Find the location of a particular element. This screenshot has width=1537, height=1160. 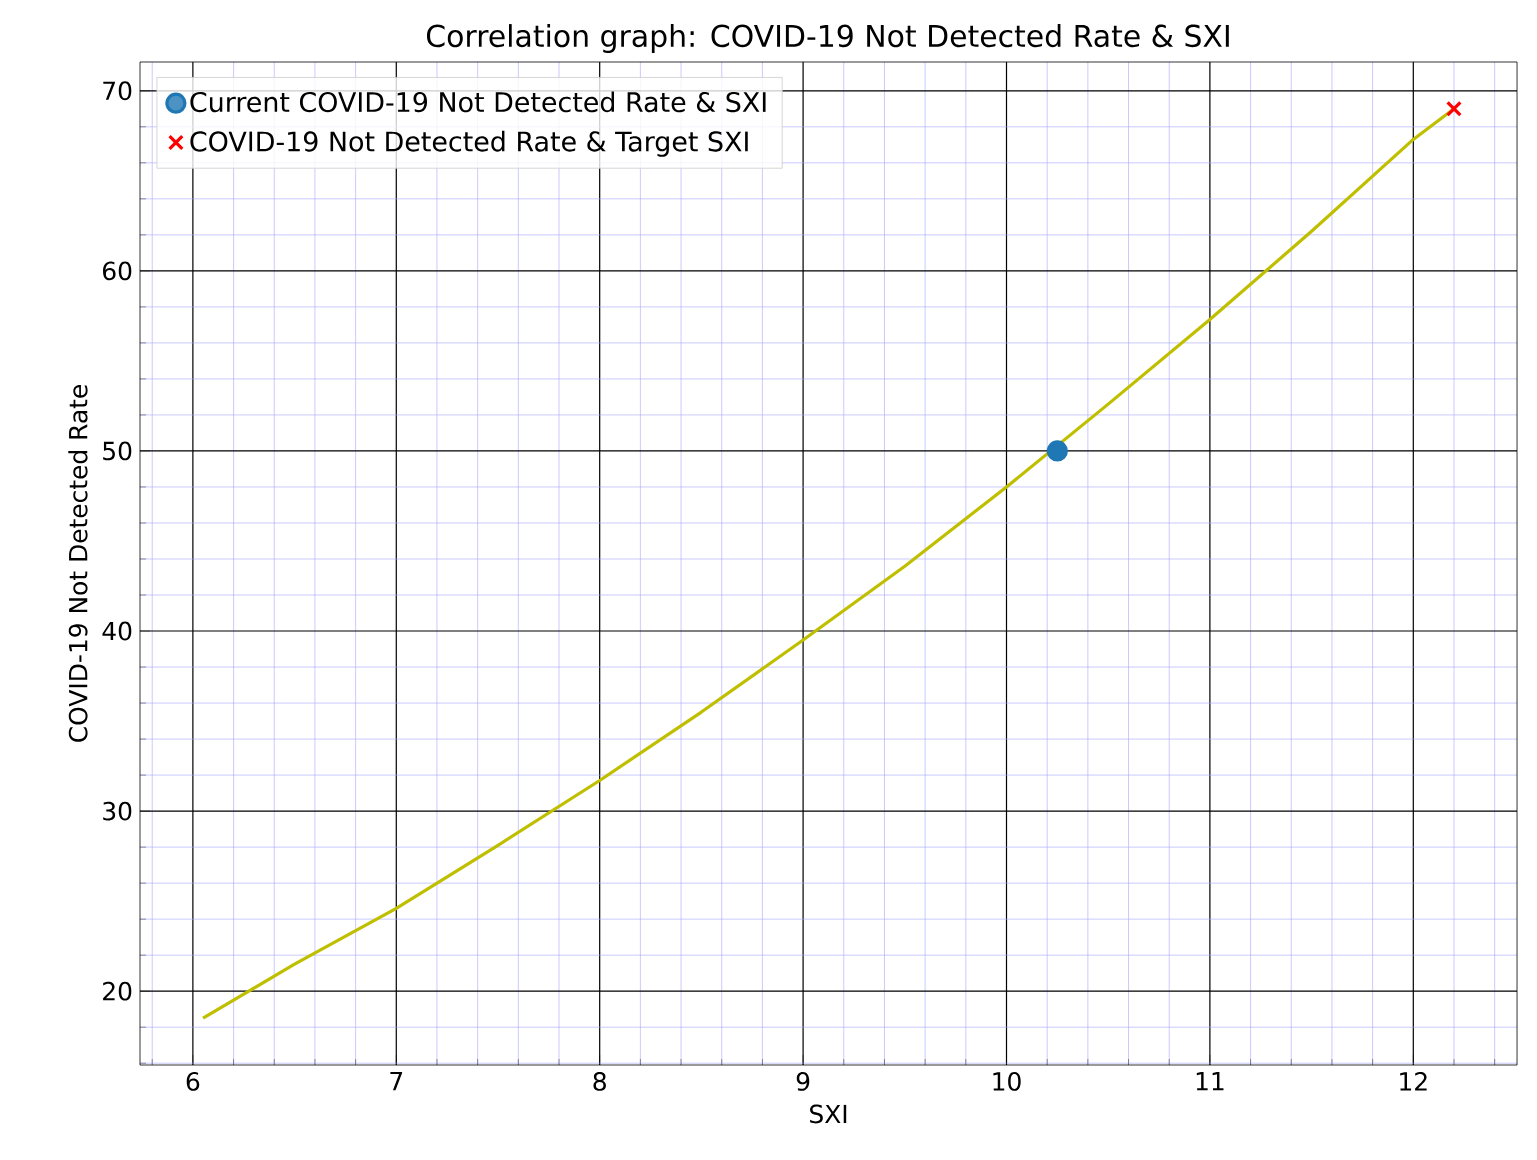

x-tick-label: 8 is located at coordinates (599, 1081).